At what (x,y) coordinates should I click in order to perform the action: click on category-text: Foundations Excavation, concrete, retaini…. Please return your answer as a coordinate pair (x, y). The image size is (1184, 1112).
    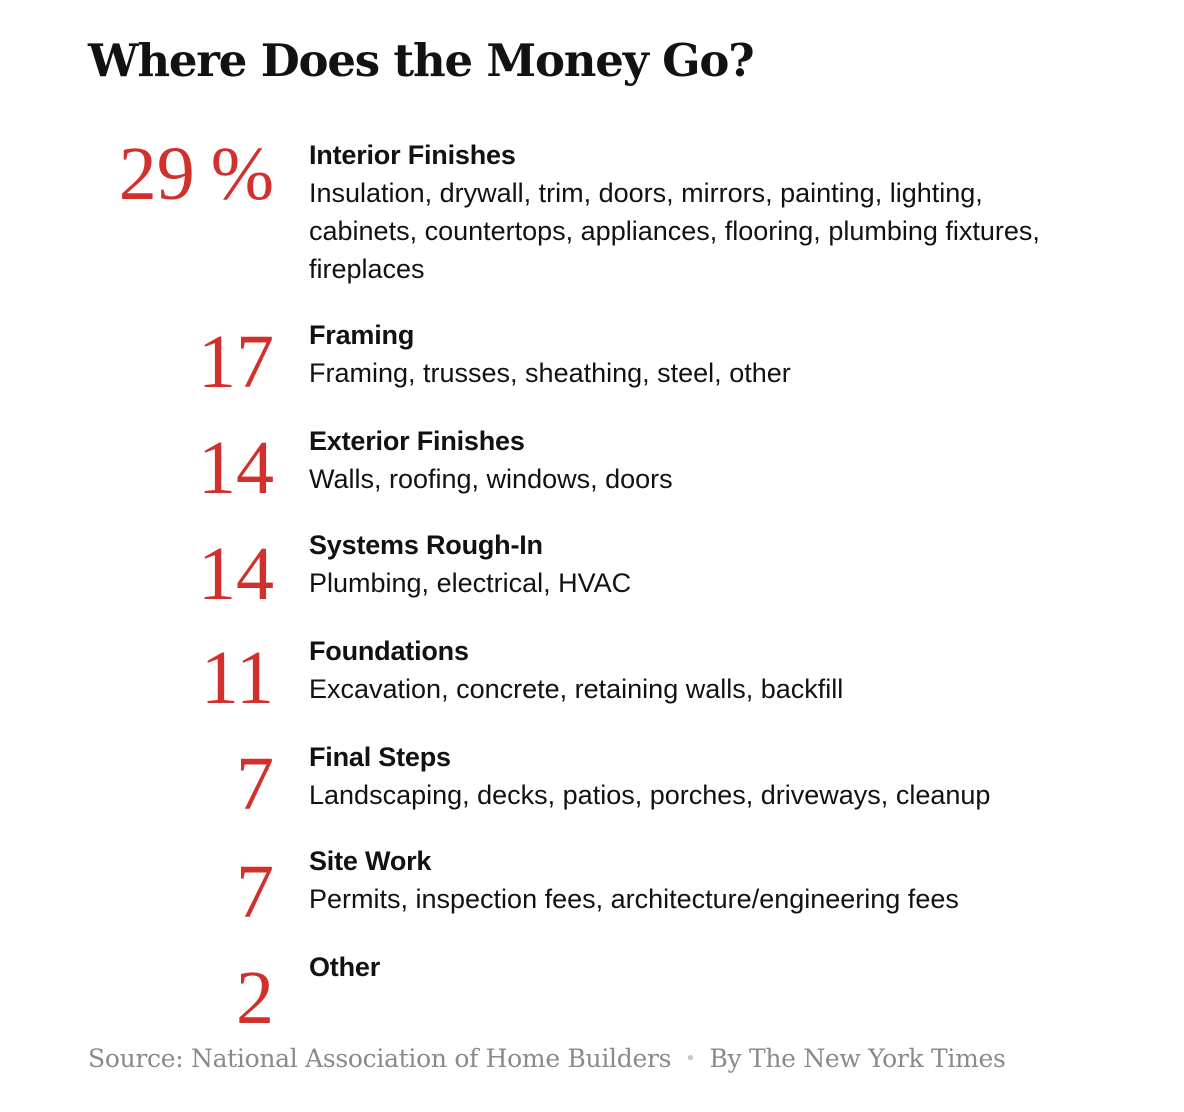
    Looking at the image, I should click on (689, 670).